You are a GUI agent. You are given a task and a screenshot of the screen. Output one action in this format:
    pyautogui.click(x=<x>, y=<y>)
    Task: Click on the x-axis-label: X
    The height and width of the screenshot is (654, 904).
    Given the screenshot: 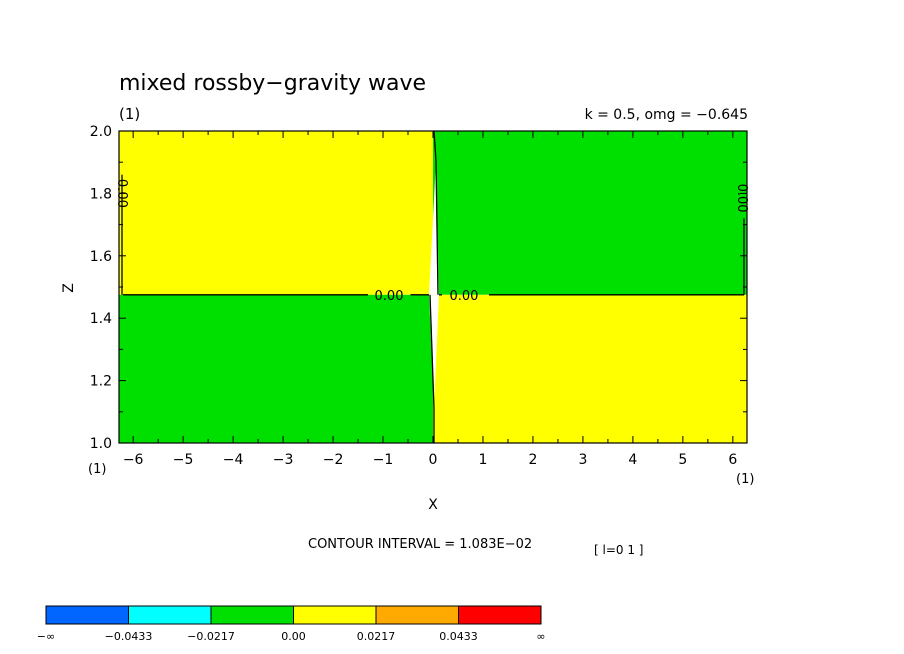 What is the action you would take?
    pyautogui.click(x=433, y=505)
    